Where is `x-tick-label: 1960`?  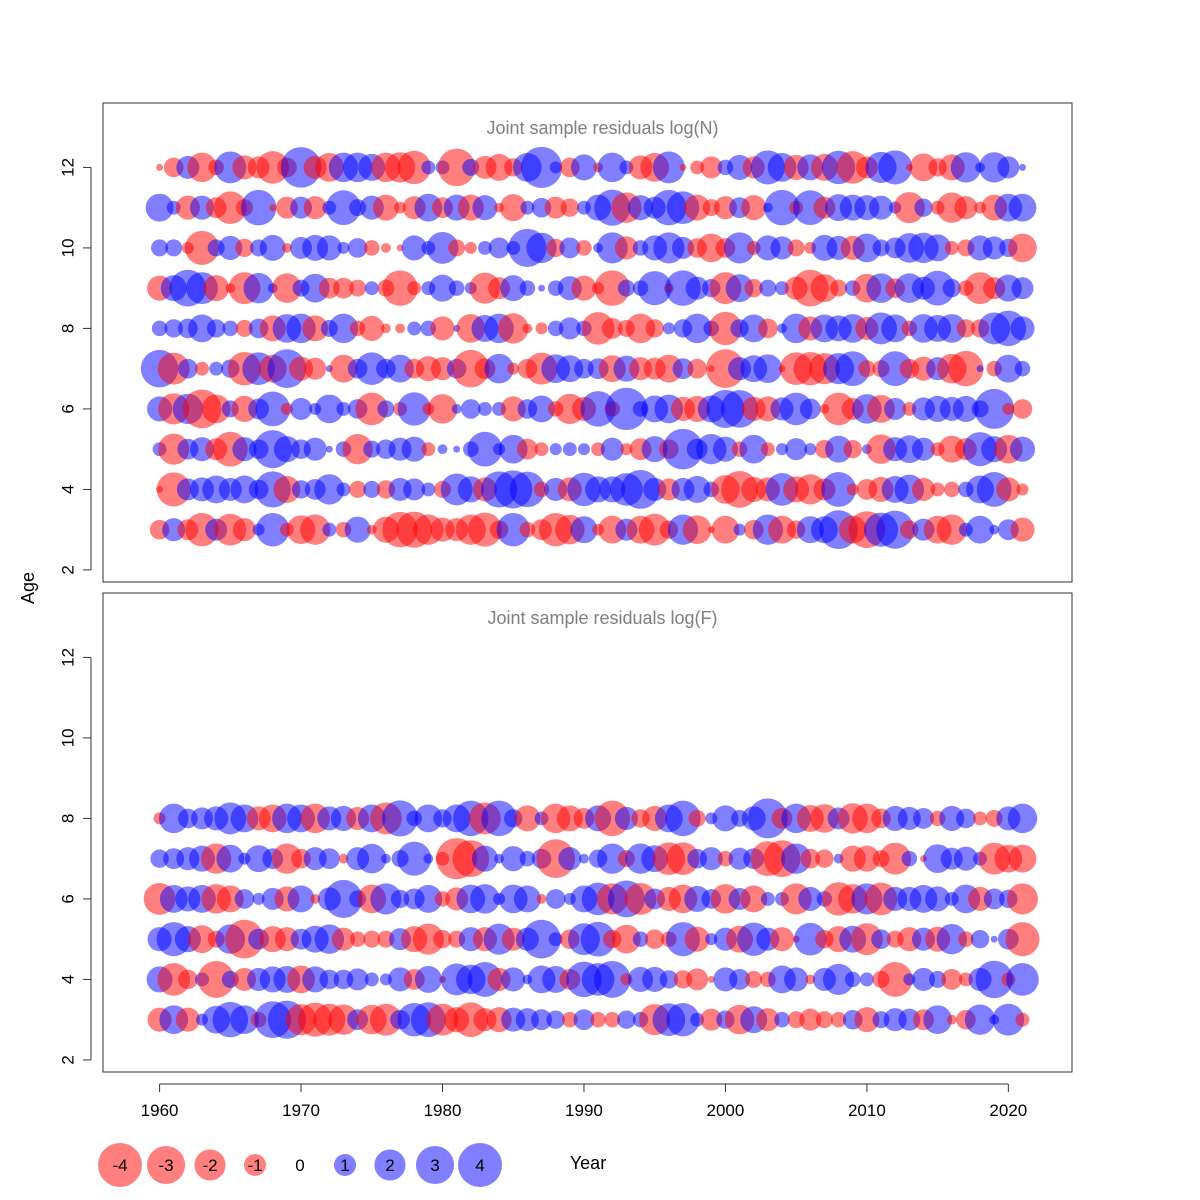 x-tick-label: 1960 is located at coordinates (160, 1110).